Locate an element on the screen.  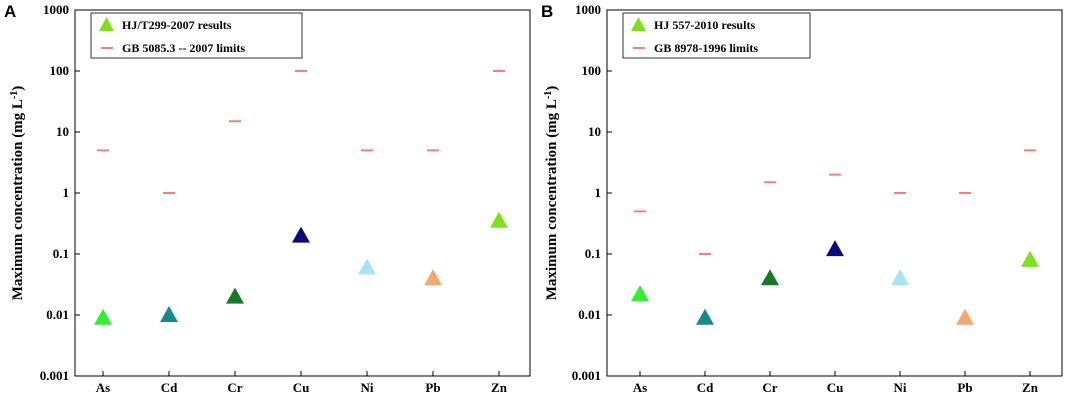
panel-a-legend-results-label: HJ/T299-2007 results is located at coordinates (177, 25).